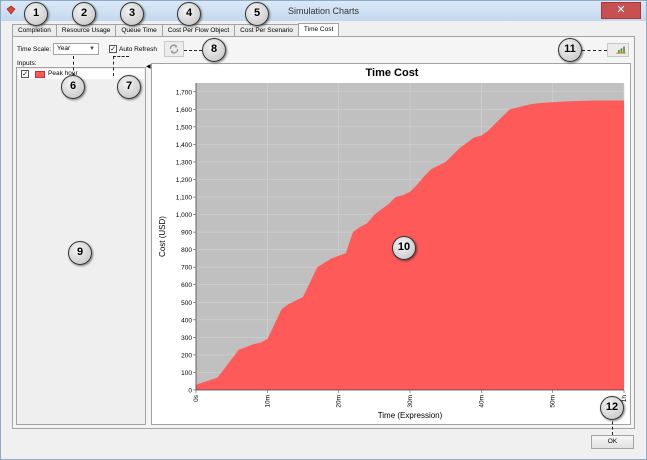 This screenshot has height=460, width=647. I want to click on x-tick-label: 0s, so click(196, 398).